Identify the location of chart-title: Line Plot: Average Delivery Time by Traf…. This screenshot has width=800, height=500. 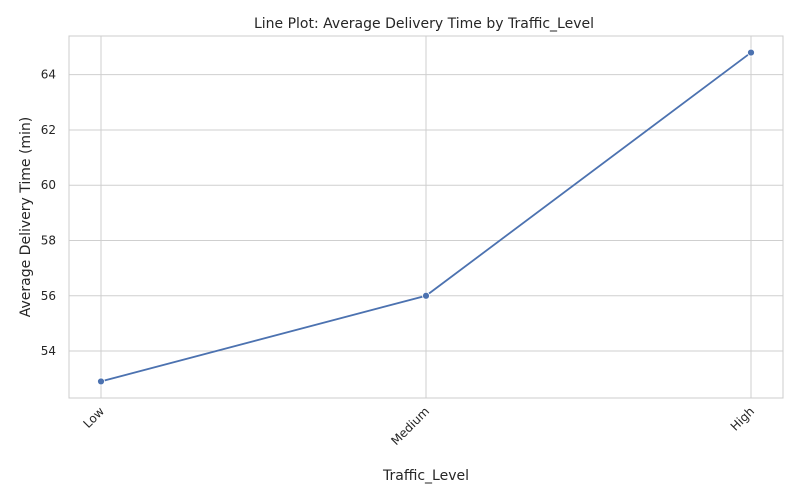
(424, 24).